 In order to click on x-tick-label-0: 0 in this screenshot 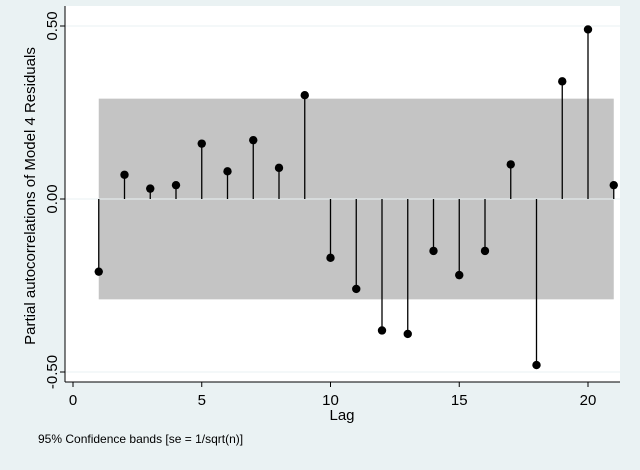, I will do `click(73, 400)`.